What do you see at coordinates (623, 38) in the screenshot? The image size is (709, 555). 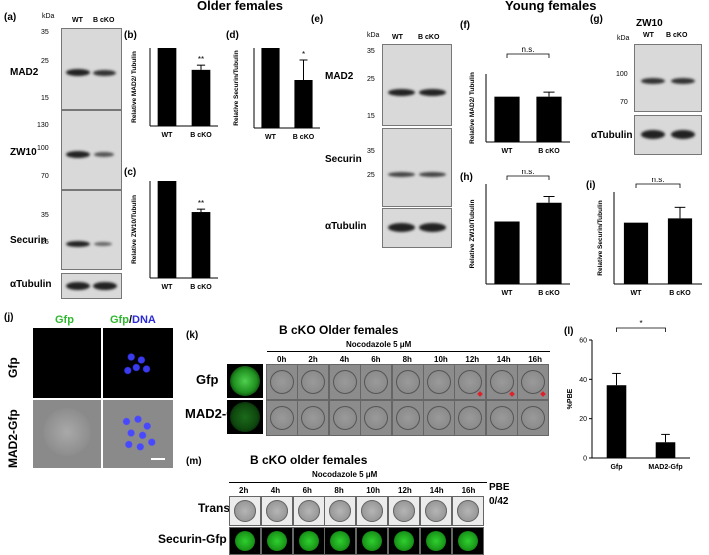 I see `kda-label-g: kDa` at bounding box center [623, 38].